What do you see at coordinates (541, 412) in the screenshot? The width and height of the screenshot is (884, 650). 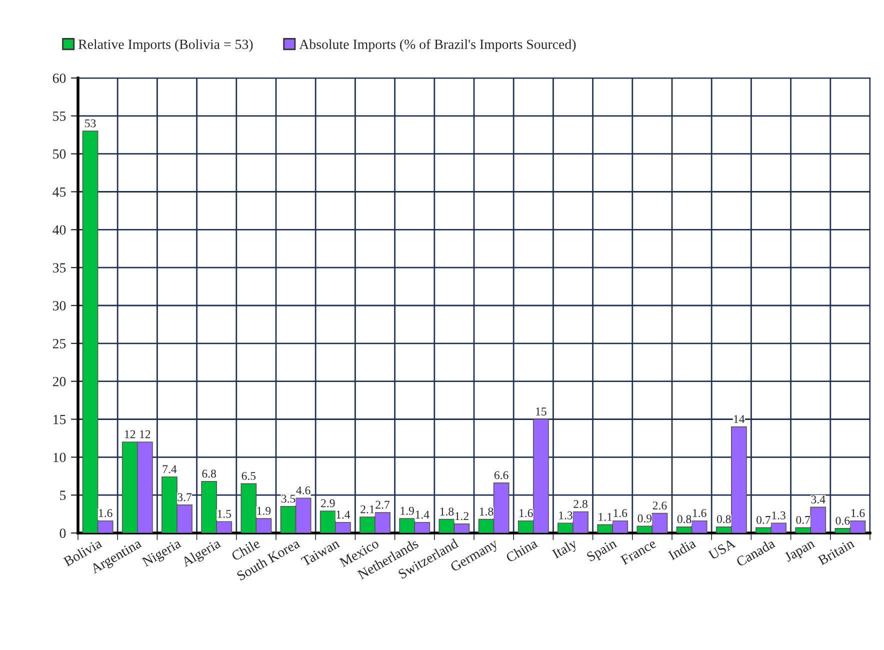 I see `data-label: 15` at bounding box center [541, 412].